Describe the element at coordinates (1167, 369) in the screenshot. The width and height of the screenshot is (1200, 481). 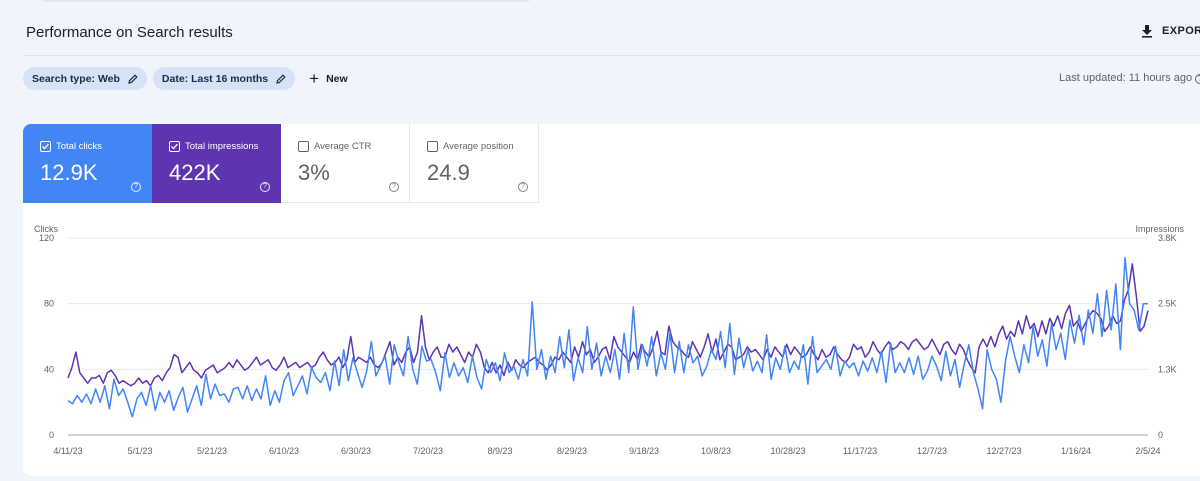
I see `y-right-tick-label: 1.3K` at that location.